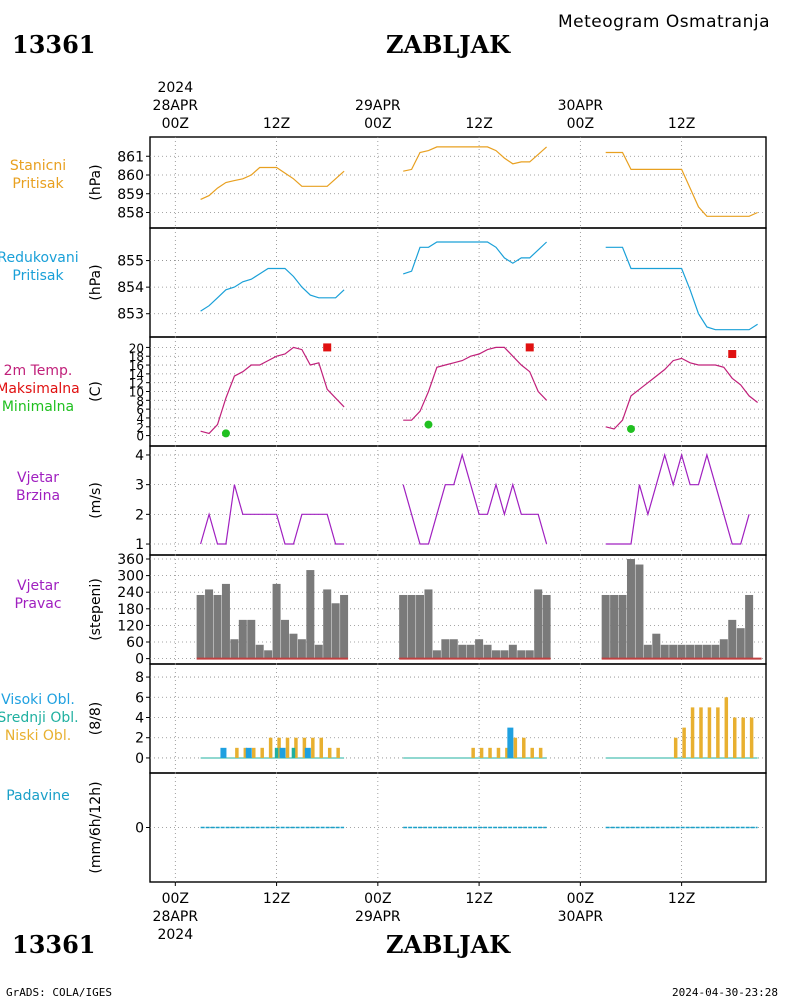 The width and height of the screenshot is (800, 1000). Describe the element at coordinates (130, 626) in the screenshot. I see `y-tick-label: 120` at that location.